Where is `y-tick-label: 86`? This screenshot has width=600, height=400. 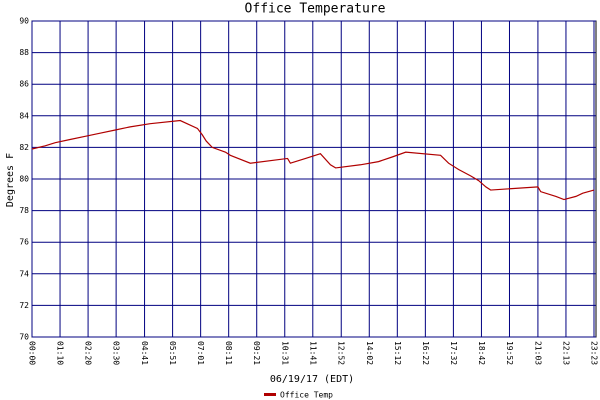
y-tick-label: 86 is located at coordinates (24, 84).